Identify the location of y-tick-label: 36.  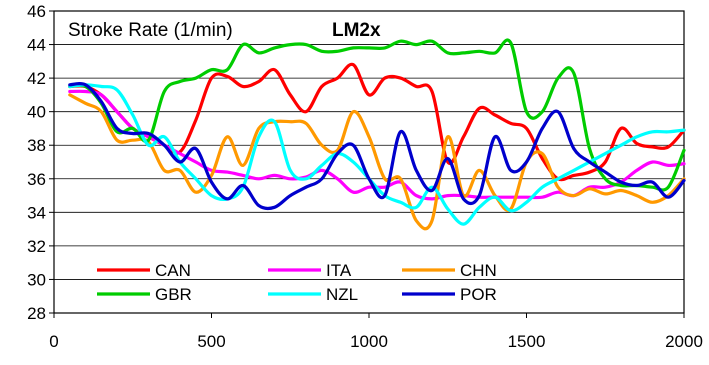
(36, 179).